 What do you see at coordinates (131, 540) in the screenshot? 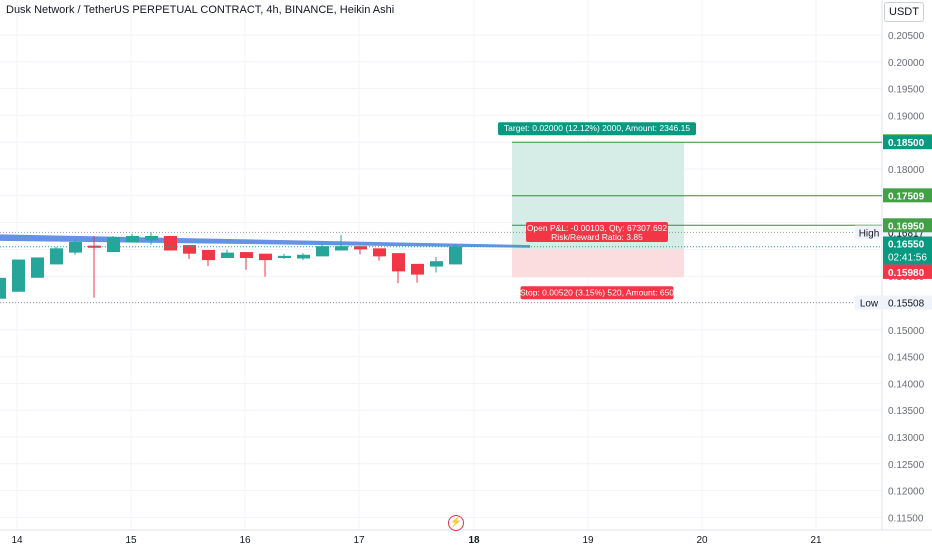
I see `x-tick-label: 15` at bounding box center [131, 540].